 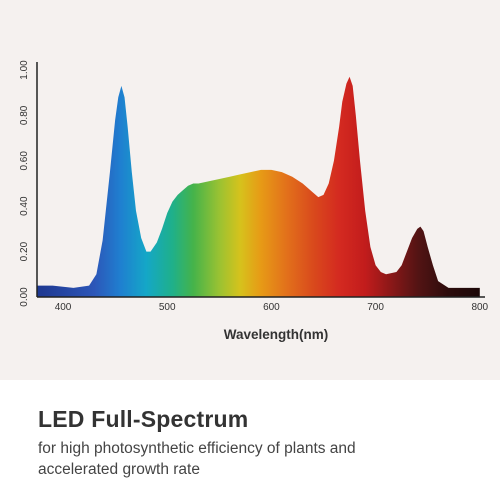 What do you see at coordinates (24, 206) in the screenshot?
I see `y-tick-label: 0.40` at bounding box center [24, 206].